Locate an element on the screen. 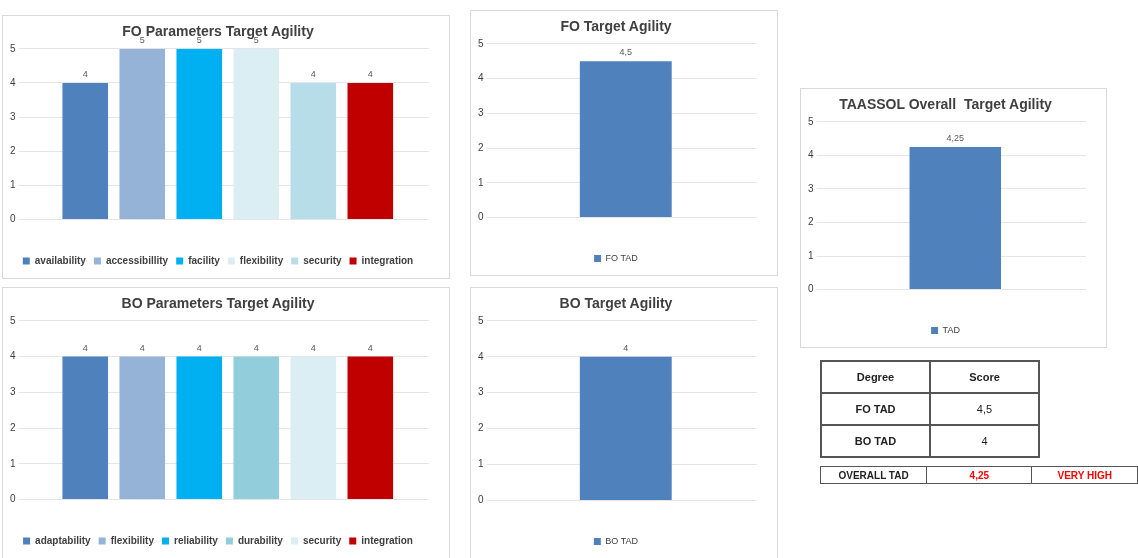 The image size is (1138, 558). text: OVERALL TAD is located at coordinates (873, 475).